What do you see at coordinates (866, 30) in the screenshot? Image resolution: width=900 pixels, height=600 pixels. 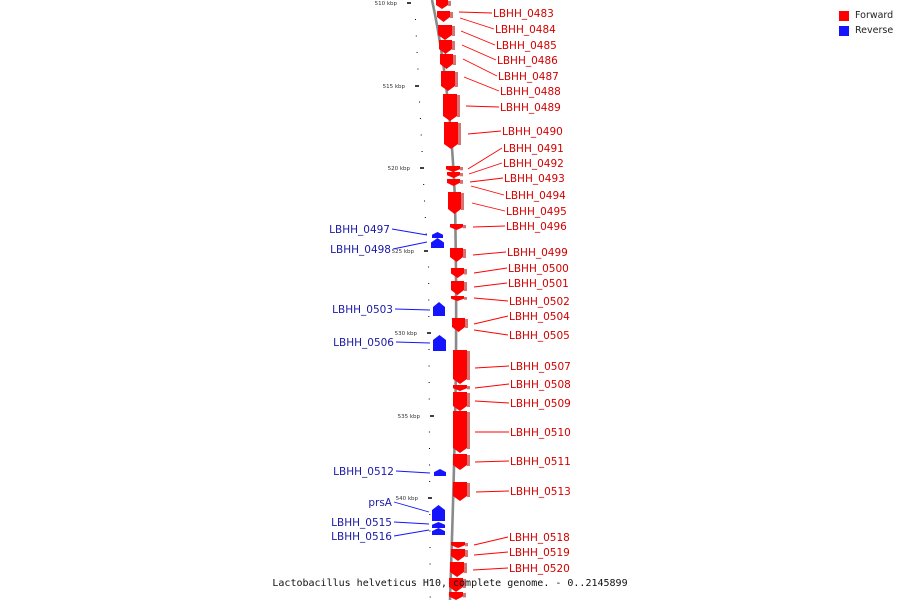 I see `legend-reverse: Reverse` at bounding box center [866, 30].